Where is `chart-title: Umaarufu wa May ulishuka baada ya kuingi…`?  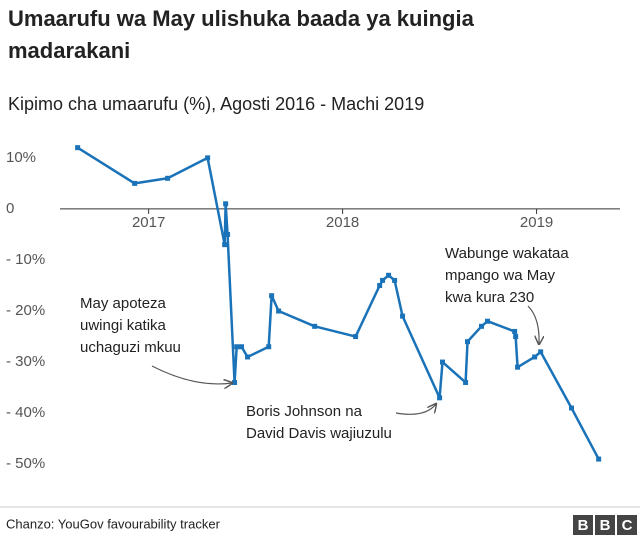
chart-title: Umaarufu wa May ulishuka baada ya kuingi… is located at coordinates (241, 18).